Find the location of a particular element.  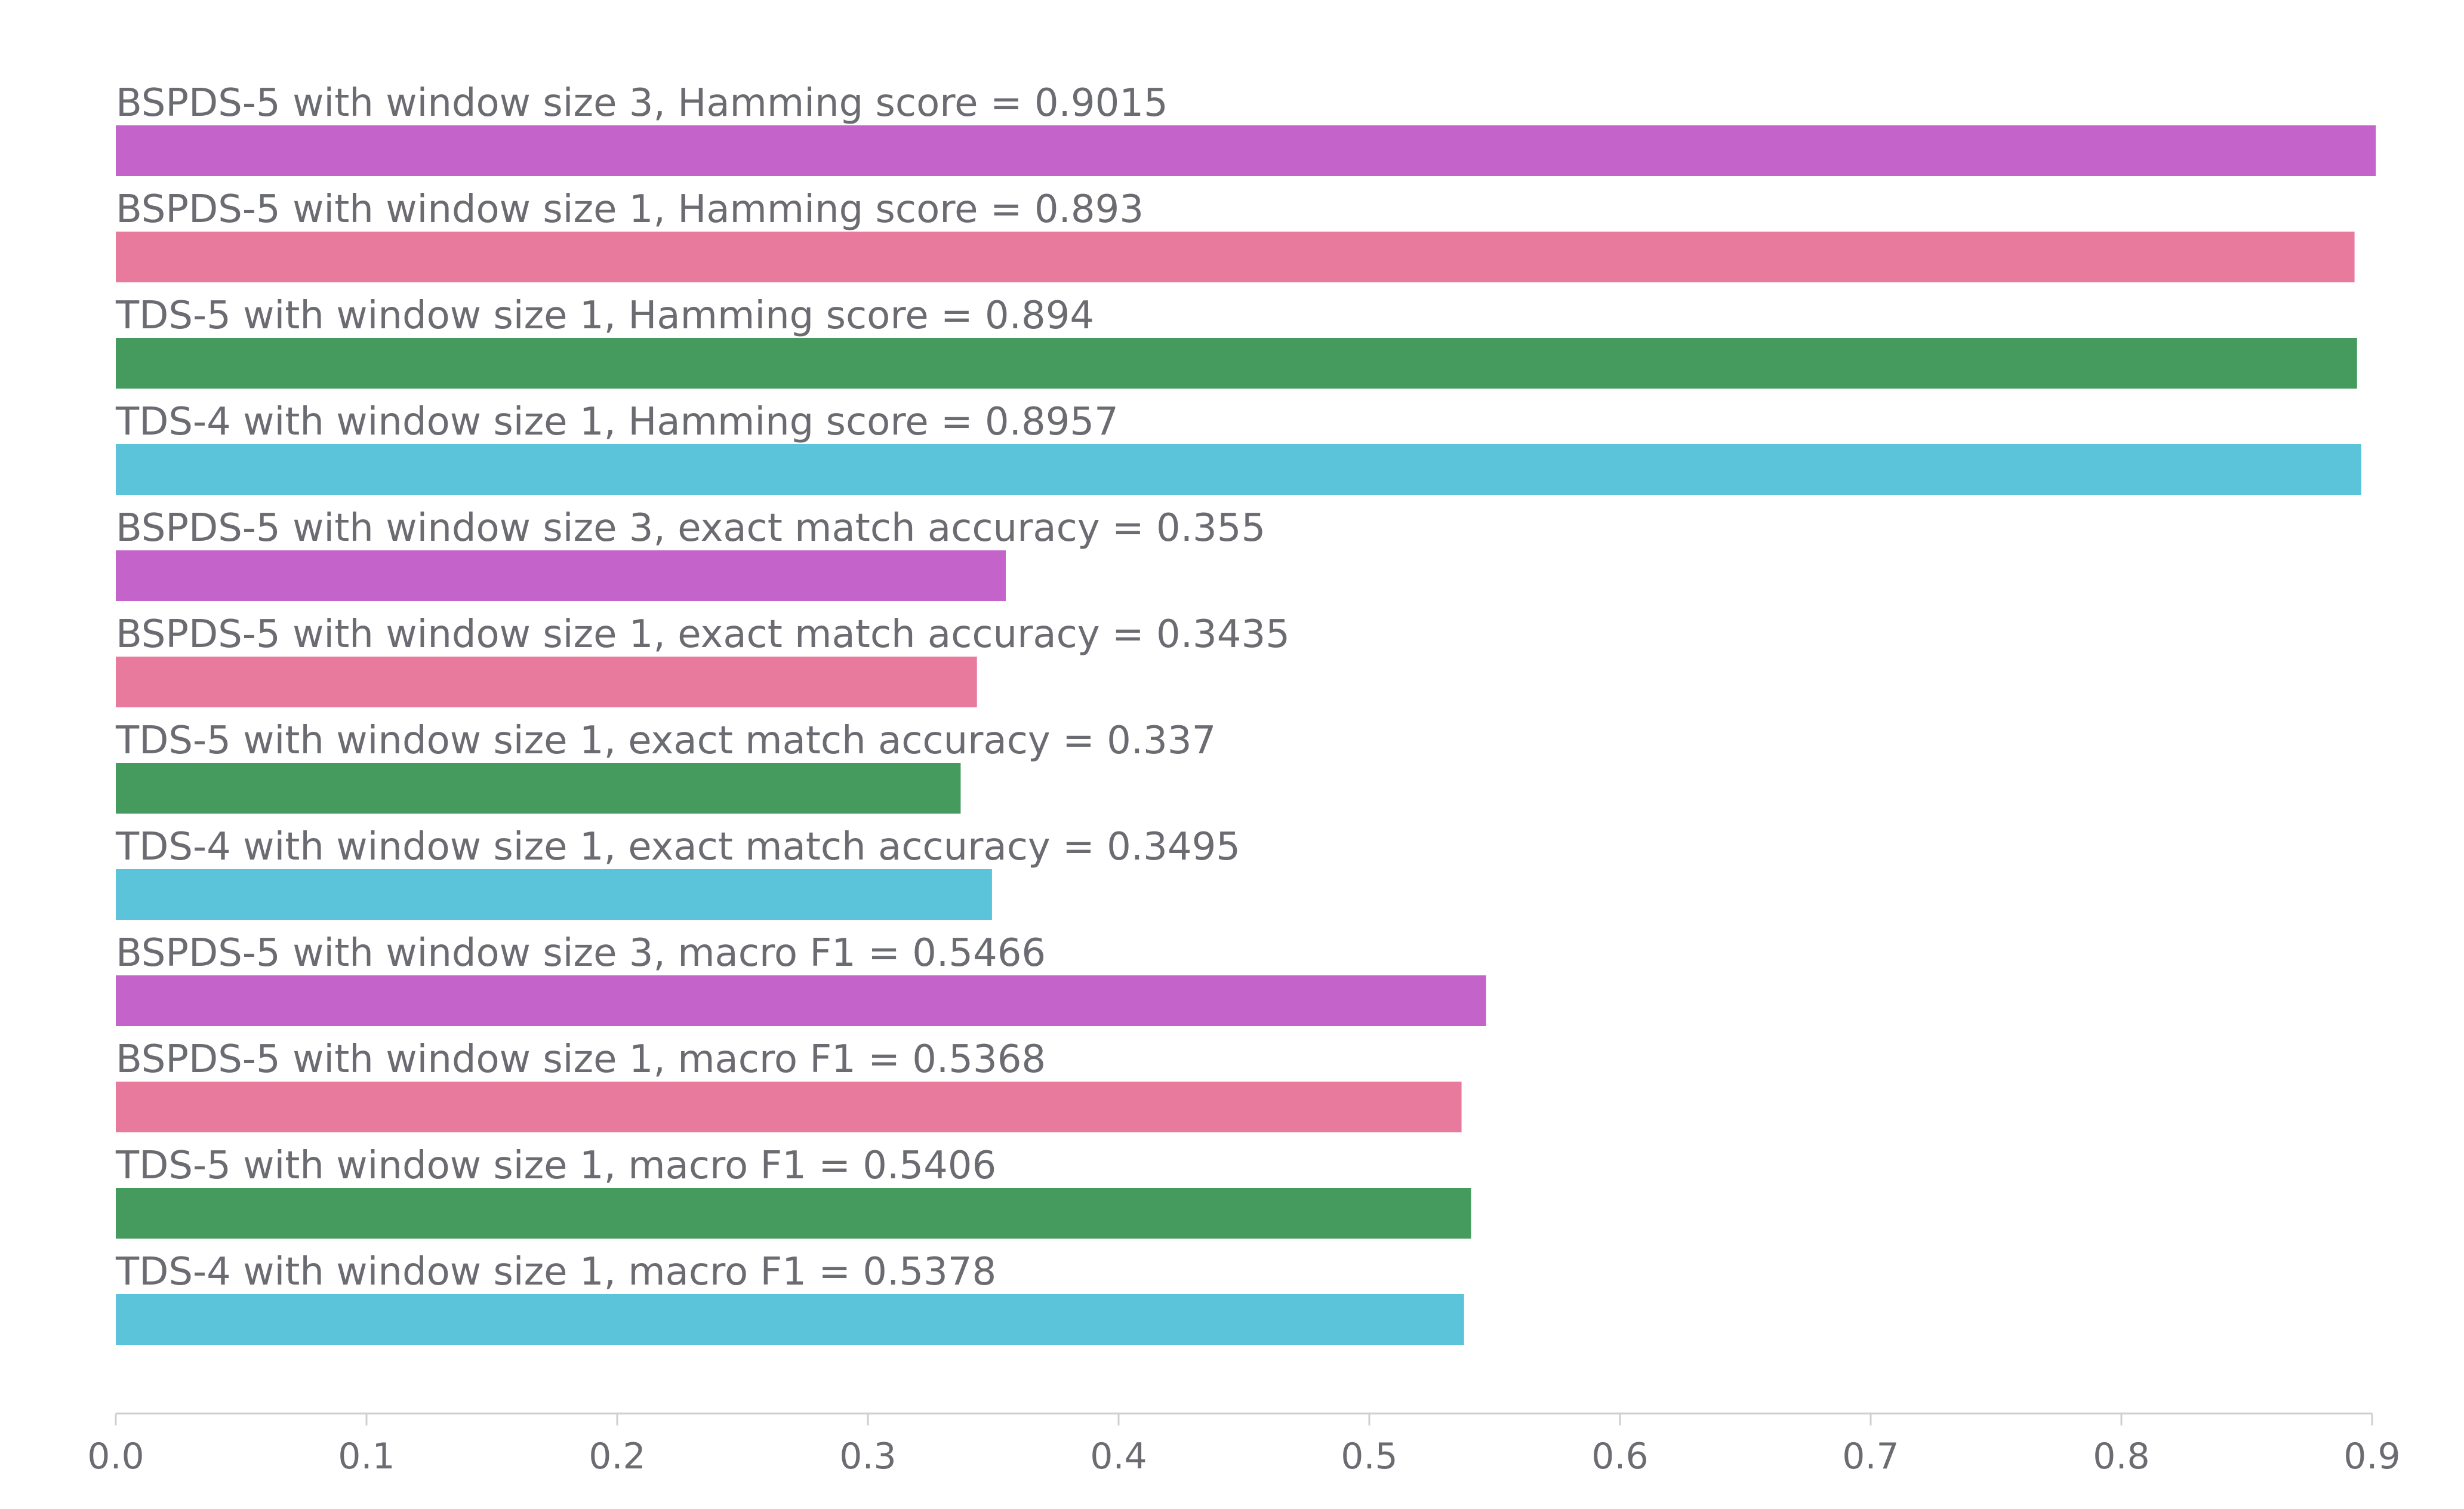

x-tick-label: 0.5 is located at coordinates (1369, 1457).